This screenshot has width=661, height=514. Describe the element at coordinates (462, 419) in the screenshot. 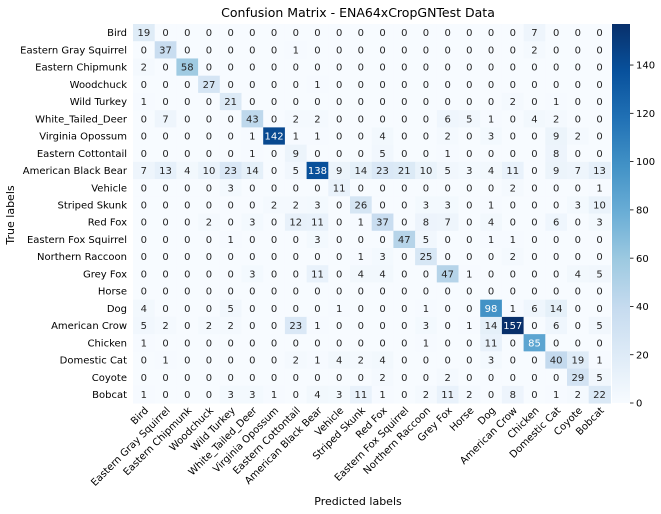

I see `x-tick-label: Horse` at that location.